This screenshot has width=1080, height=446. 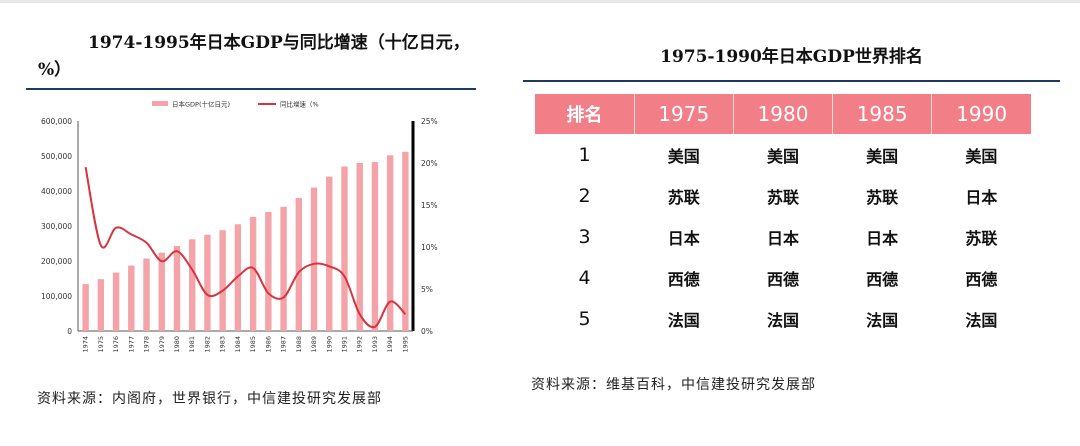 What do you see at coordinates (584, 195) in the screenshot?
I see `rank-cell: 2` at bounding box center [584, 195].